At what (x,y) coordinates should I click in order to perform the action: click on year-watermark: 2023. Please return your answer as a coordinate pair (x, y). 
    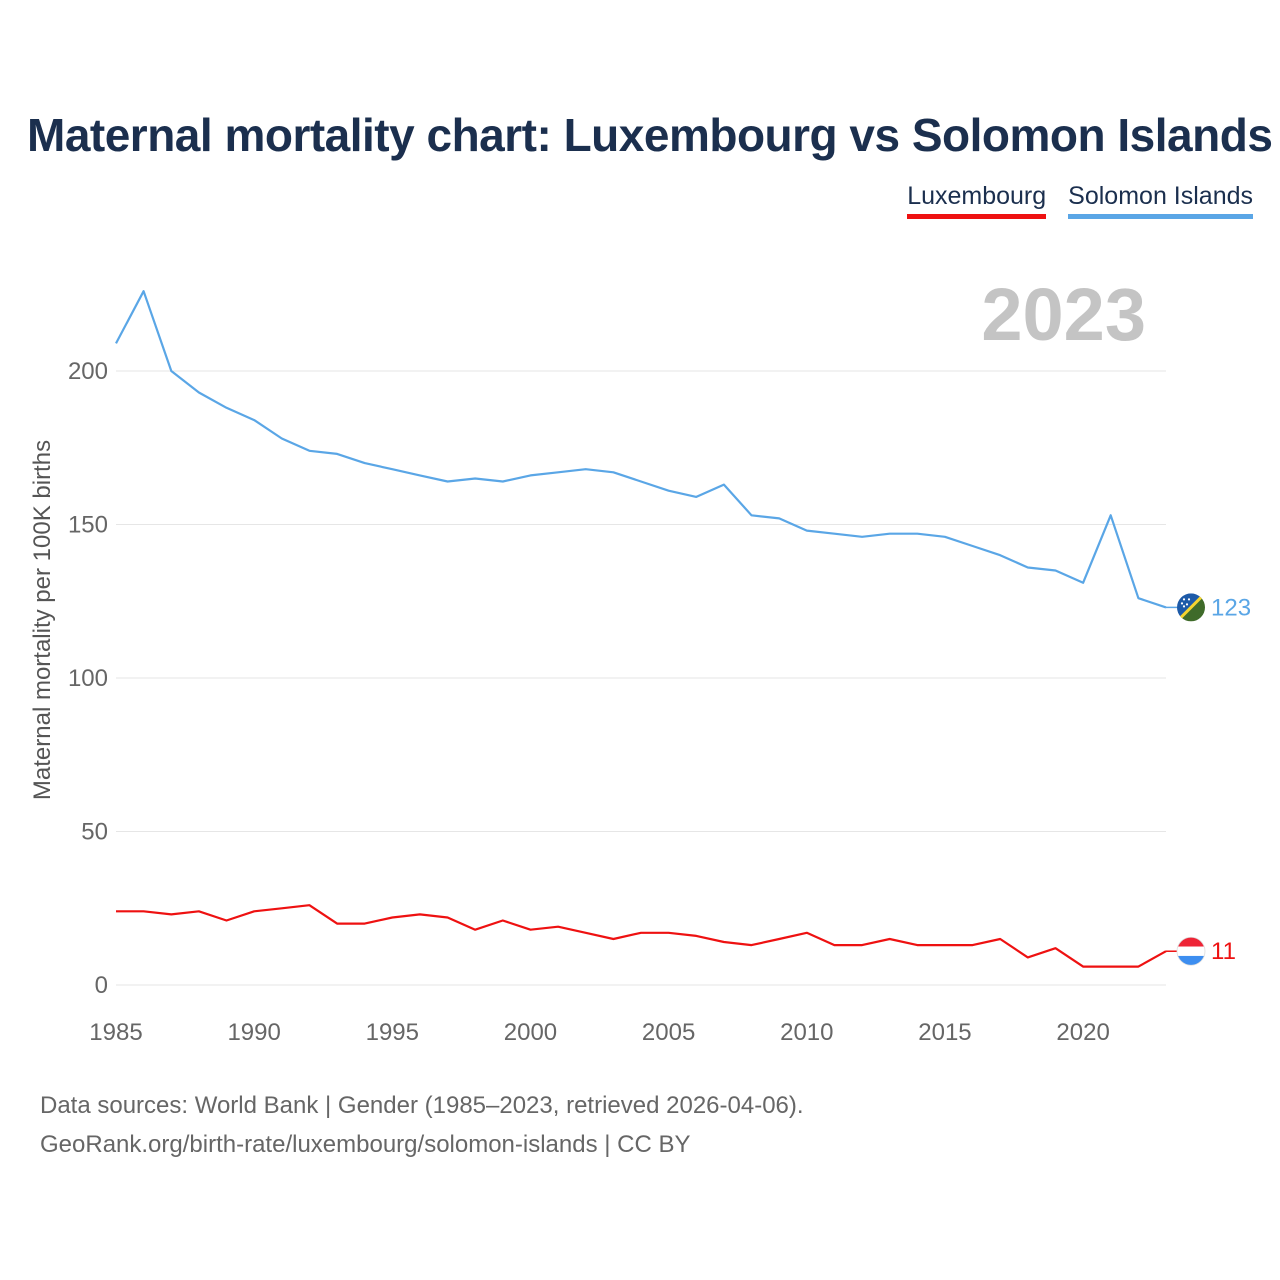
    Looking at the image, I should click on (1063, 314).